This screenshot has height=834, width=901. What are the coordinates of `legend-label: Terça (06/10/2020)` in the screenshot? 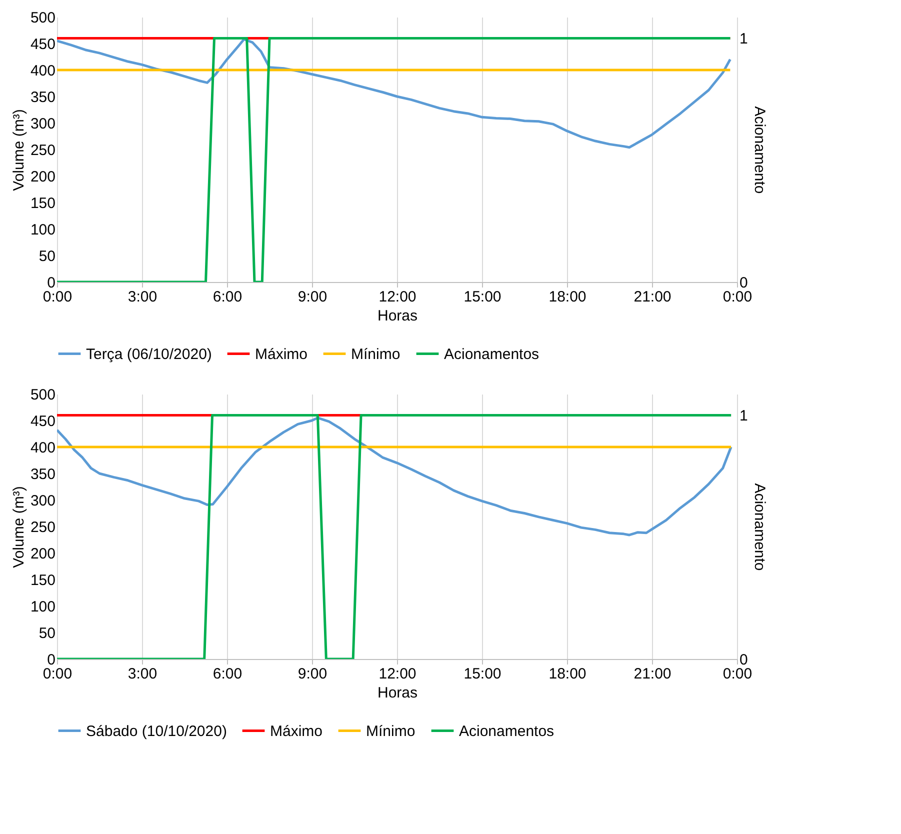 It's located at (149, 354).